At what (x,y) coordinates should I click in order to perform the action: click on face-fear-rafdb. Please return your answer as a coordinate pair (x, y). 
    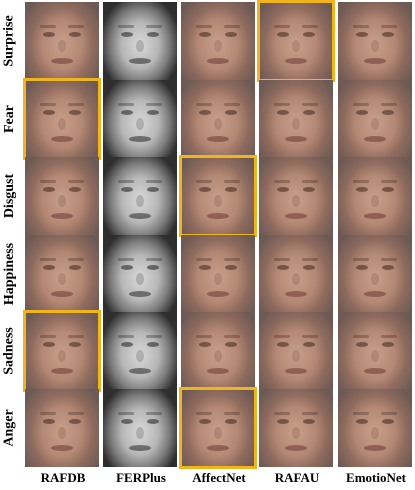
    Looking at the image, I should click on (62, 119).